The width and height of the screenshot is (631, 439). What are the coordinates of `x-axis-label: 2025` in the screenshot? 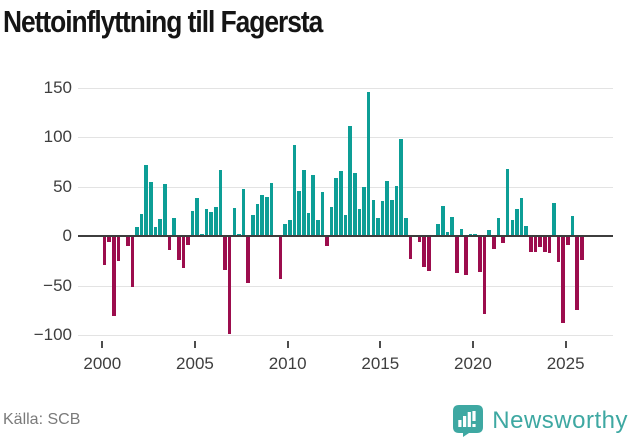 It's located at (565, 363).